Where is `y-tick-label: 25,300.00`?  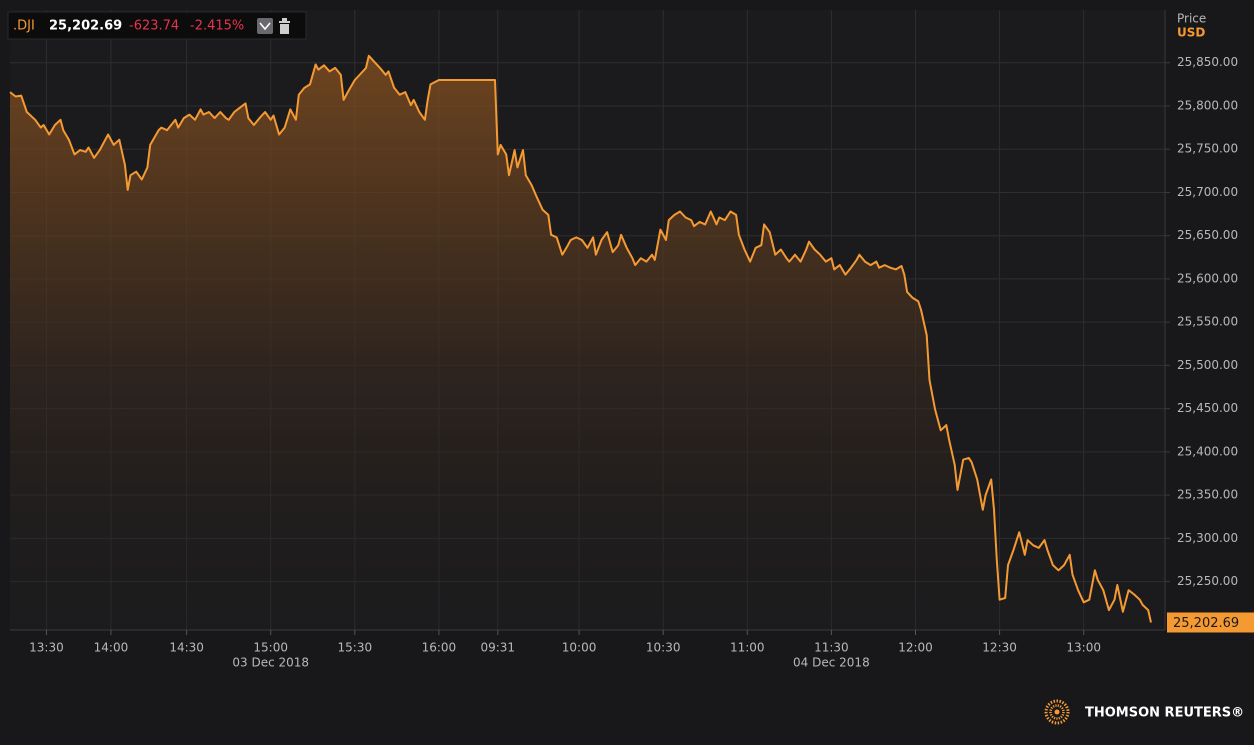
y-tick-label: 25,300.00 is located at coordinates (1207, 538).